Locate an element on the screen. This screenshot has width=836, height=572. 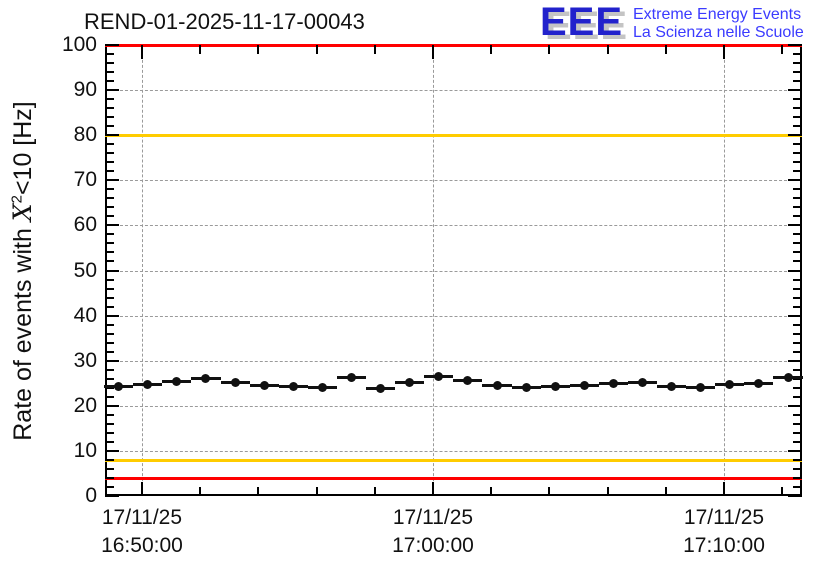
y-tick-label: 60 is located at coordinates (85, 225).